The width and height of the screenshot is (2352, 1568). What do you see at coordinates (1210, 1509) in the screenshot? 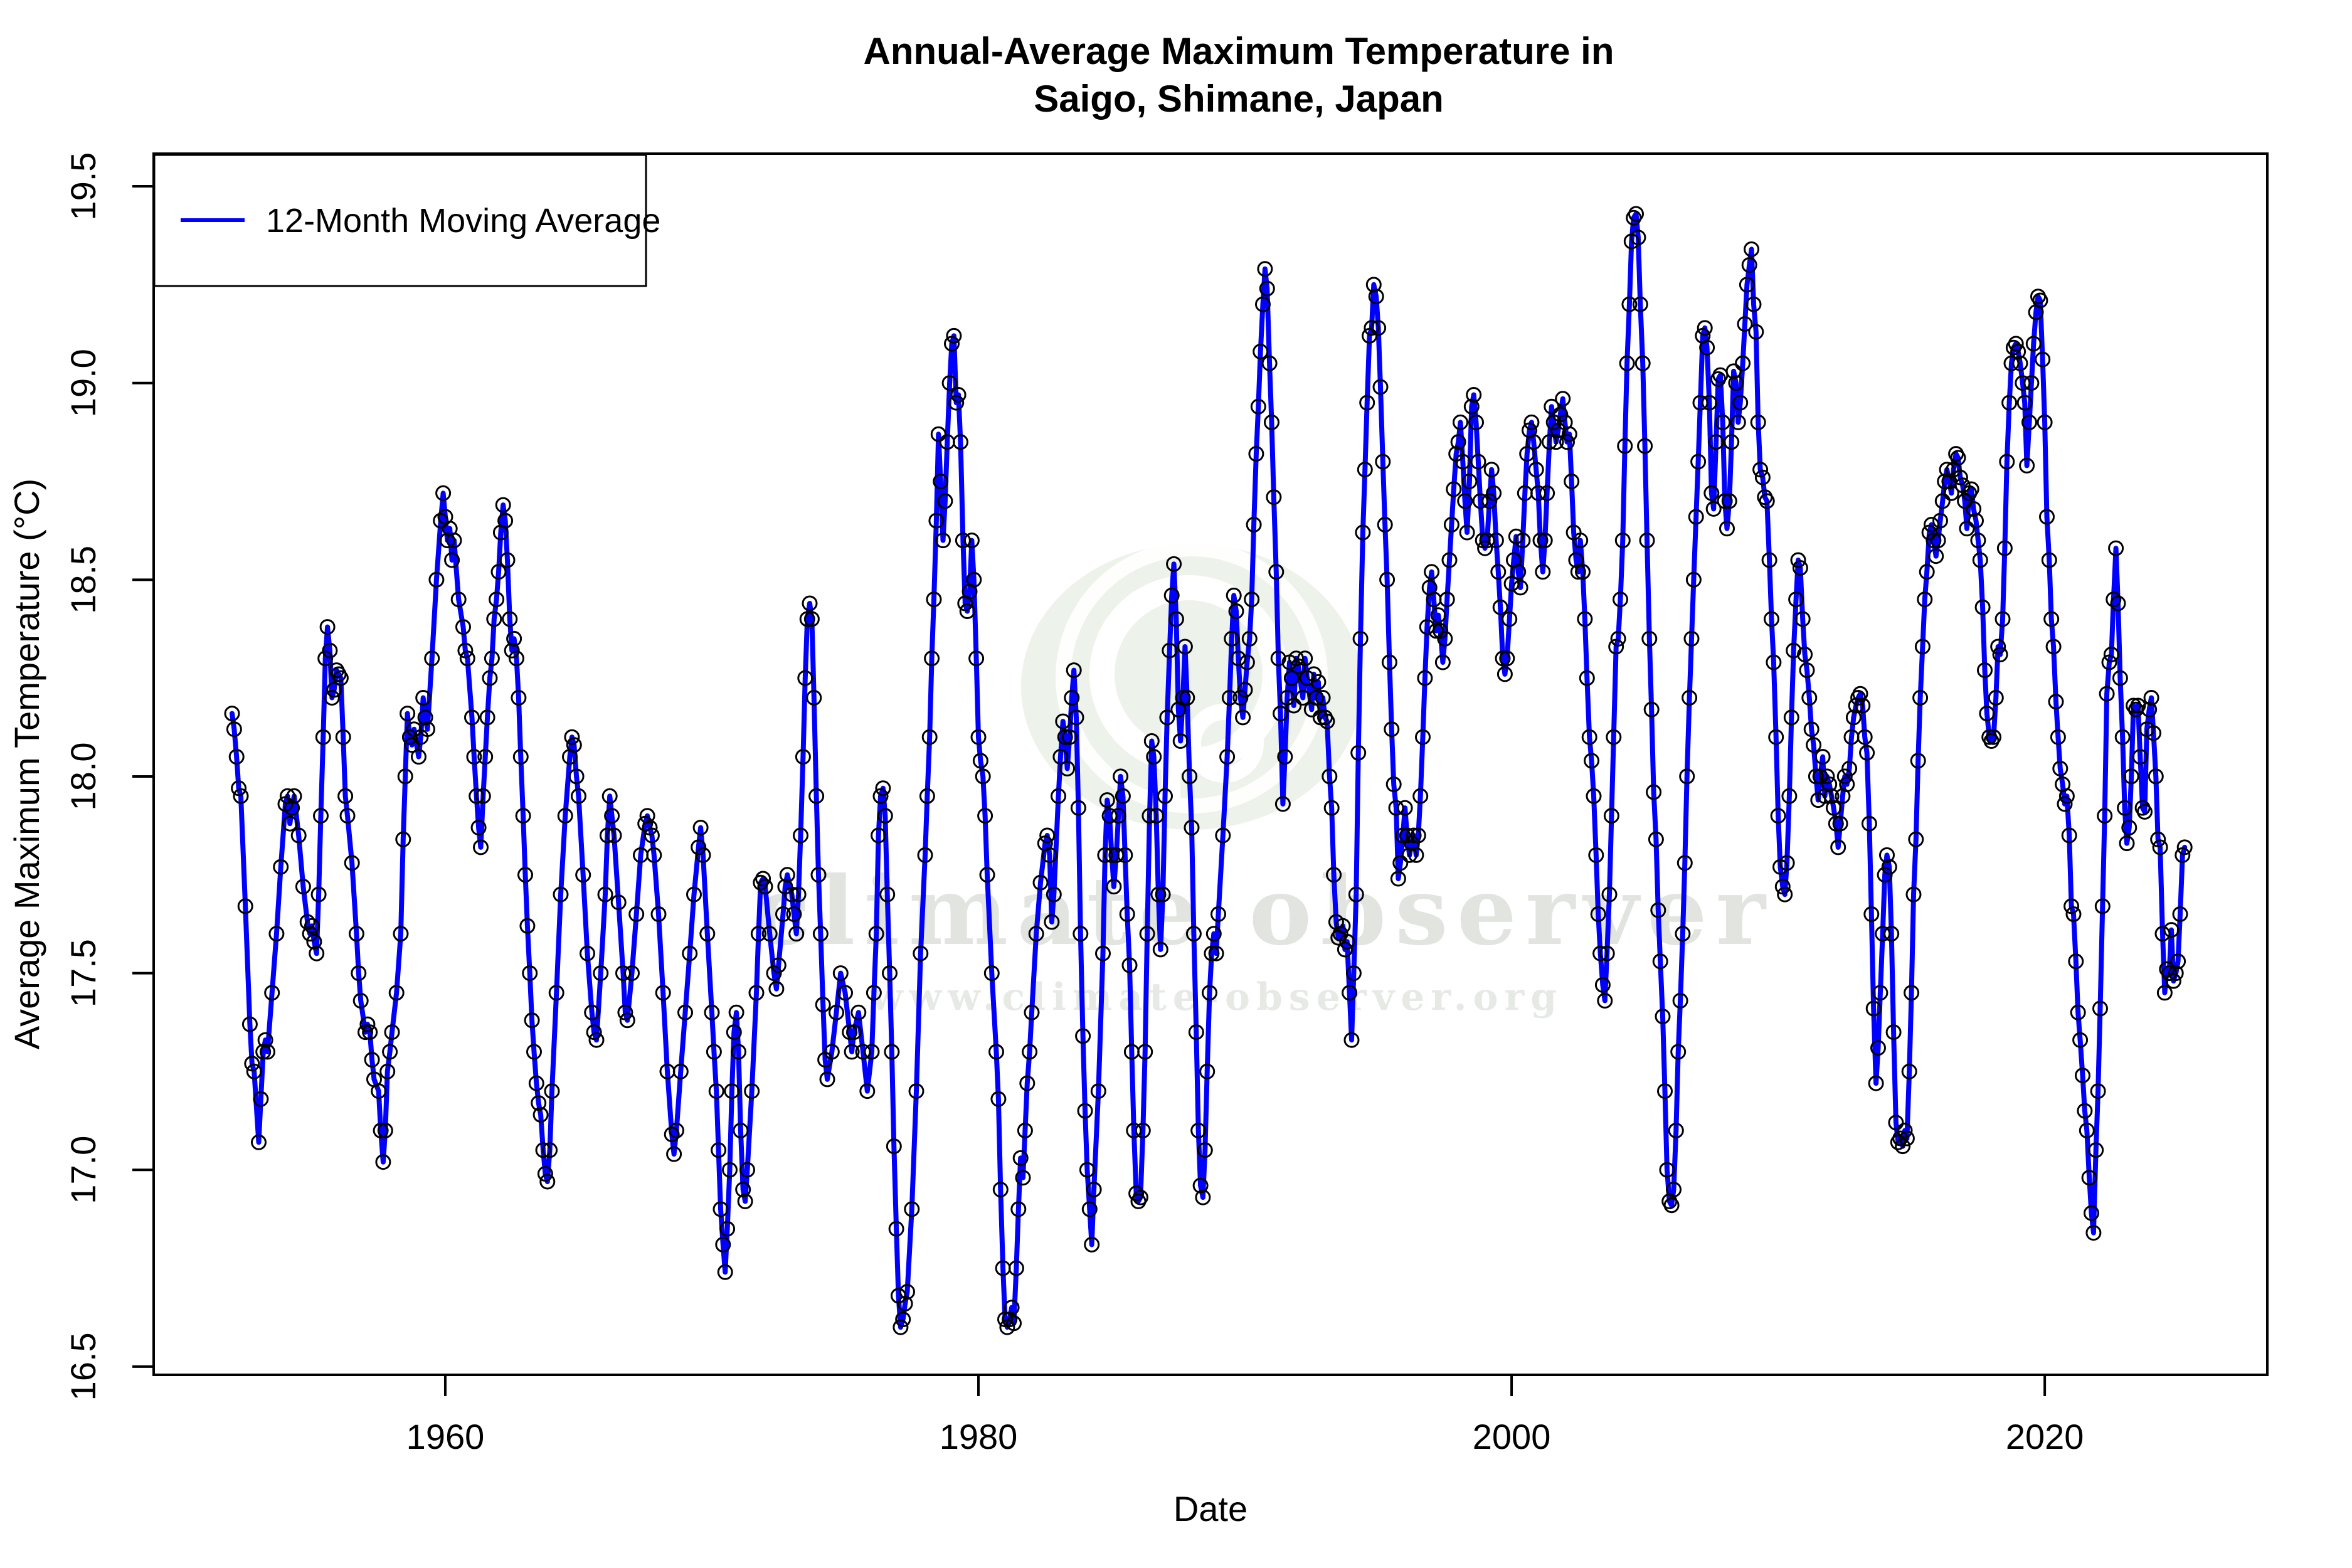
I see `x-axis-title: Date` at bounding box center [1210, 1509].